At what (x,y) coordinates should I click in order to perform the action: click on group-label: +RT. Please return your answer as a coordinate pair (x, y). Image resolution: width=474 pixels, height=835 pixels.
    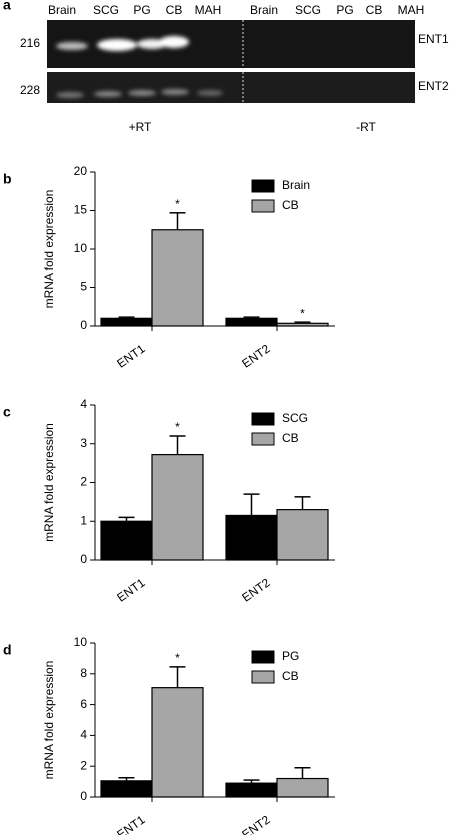
    Looking at the image, I should click on (140, 127).